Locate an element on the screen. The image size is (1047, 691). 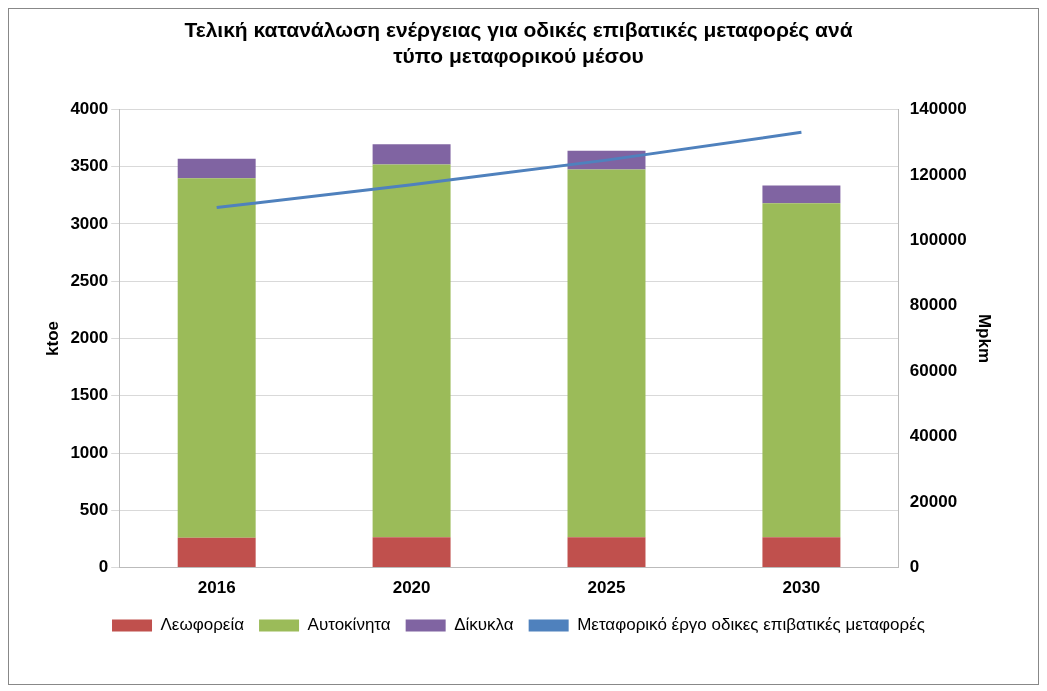
y-tick-label: 2500 is located at coordinates (89, 280).